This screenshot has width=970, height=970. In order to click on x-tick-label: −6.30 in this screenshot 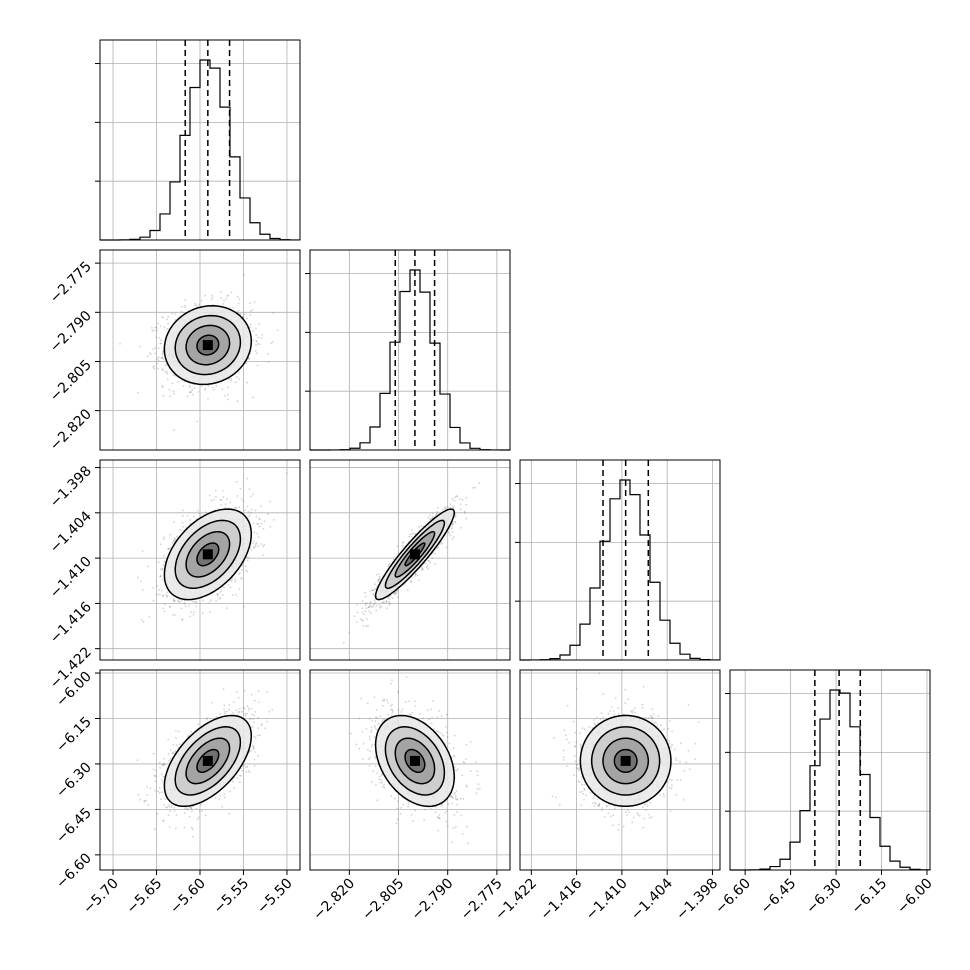, I will do `click(824, 897)`.